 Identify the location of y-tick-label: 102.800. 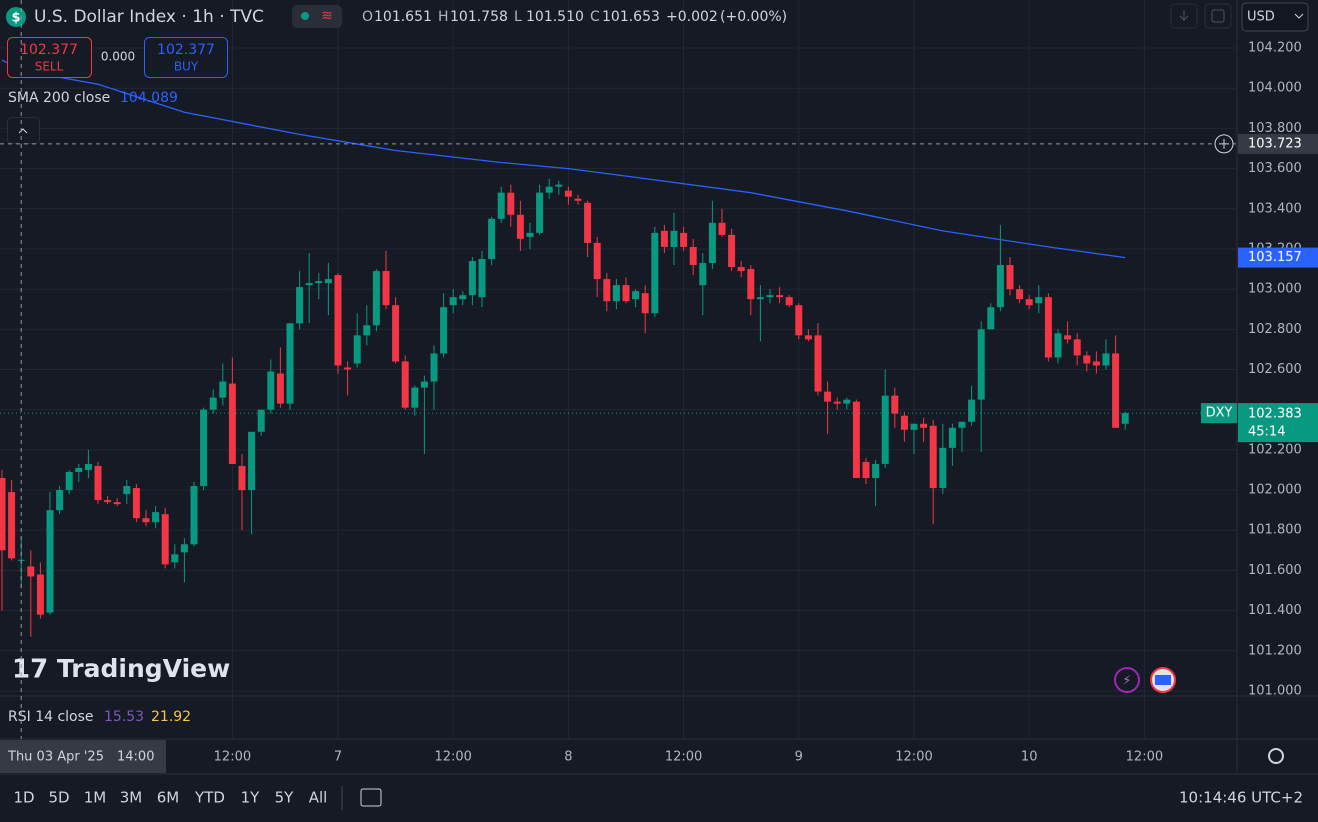
(1275, 329).